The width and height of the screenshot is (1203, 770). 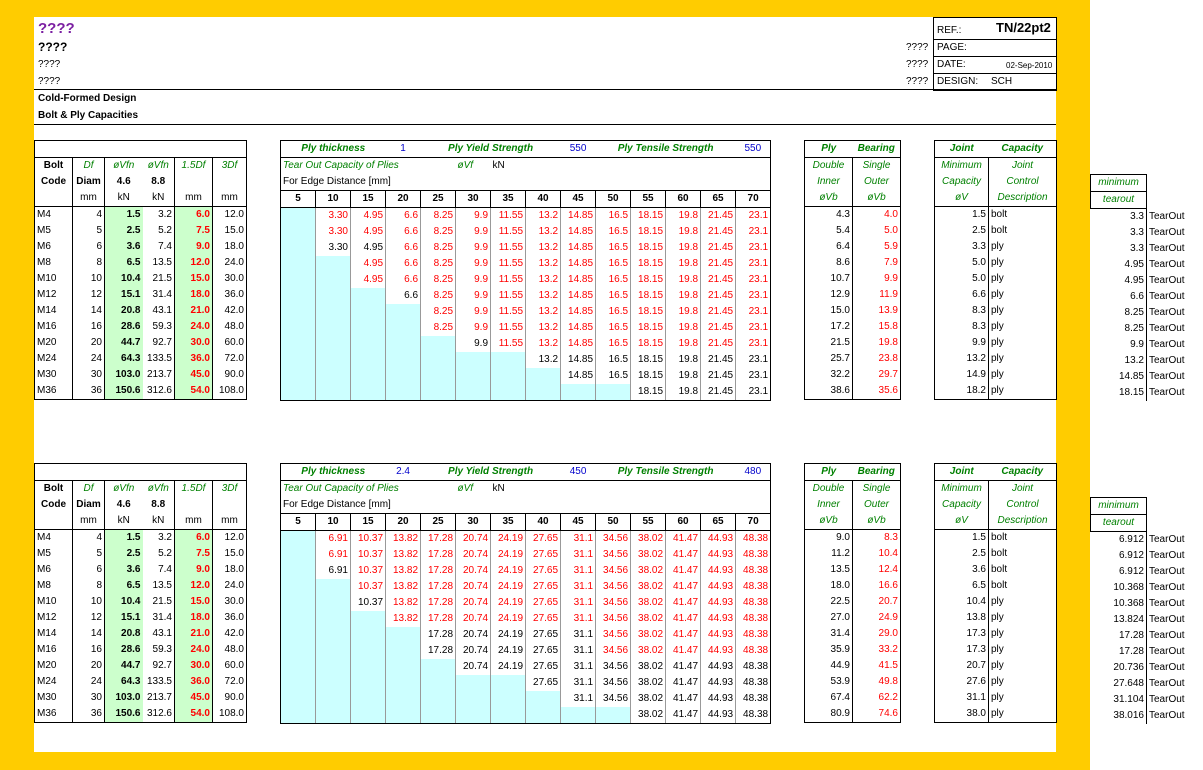 What do you see at coordinates (753, 555) in the screenshot?
I see `tearout-value: 48.38` at bounding box center [753, 555].